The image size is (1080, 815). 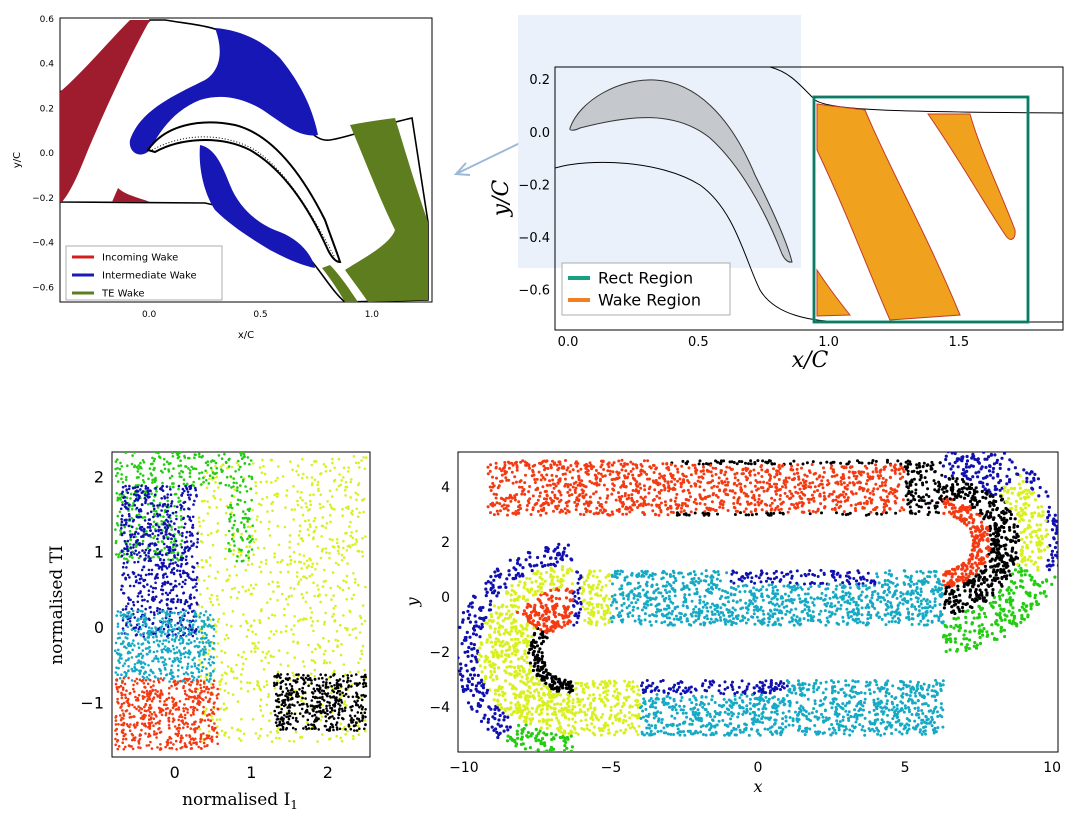 I want to click on y-tick-labels: 0.20.0−0.2−0.4−0.6, so click(x=534, y=185).